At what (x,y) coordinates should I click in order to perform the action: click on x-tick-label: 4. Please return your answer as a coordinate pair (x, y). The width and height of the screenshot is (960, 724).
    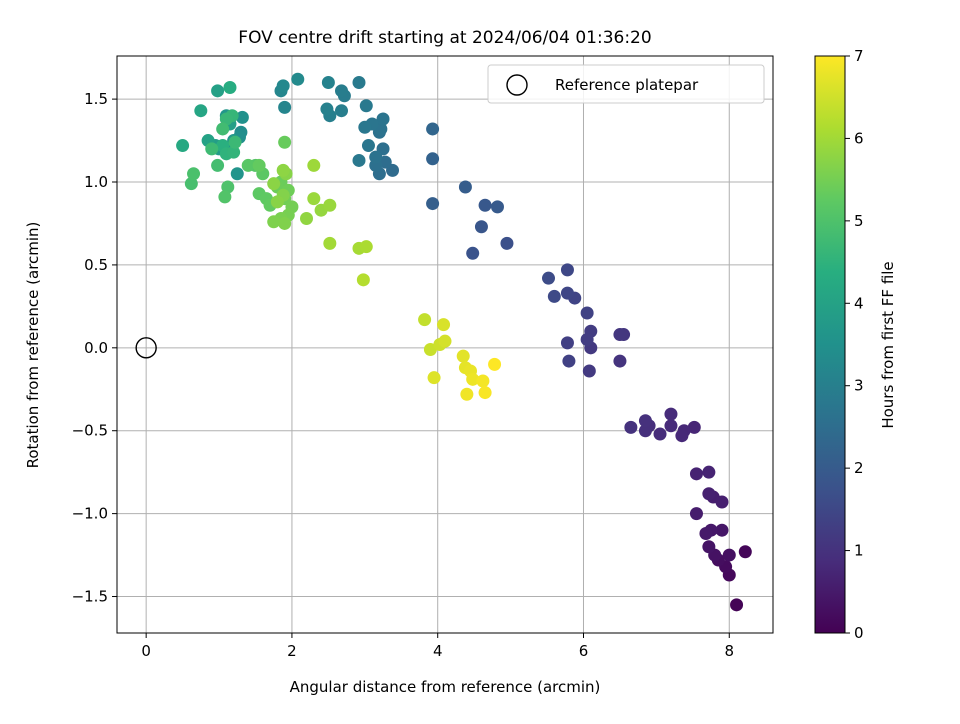
    Looking at the image, I should click on (438, 651).